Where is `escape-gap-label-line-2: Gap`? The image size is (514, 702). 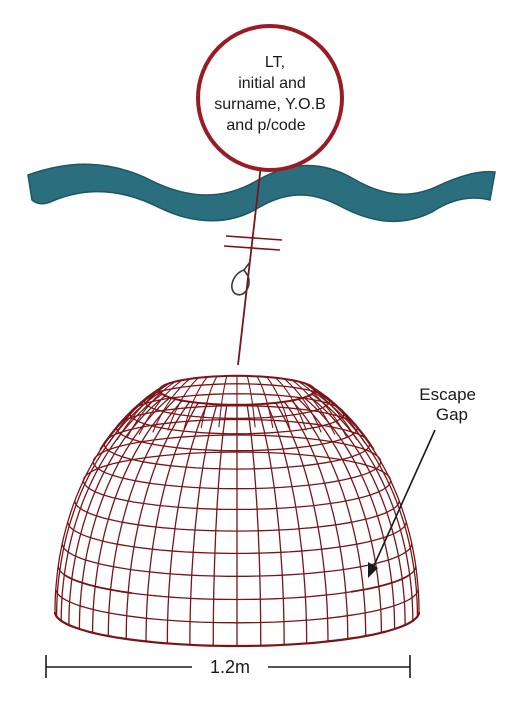 escape-gap-label-line-2: Gap is located at coordinates (452, 414).